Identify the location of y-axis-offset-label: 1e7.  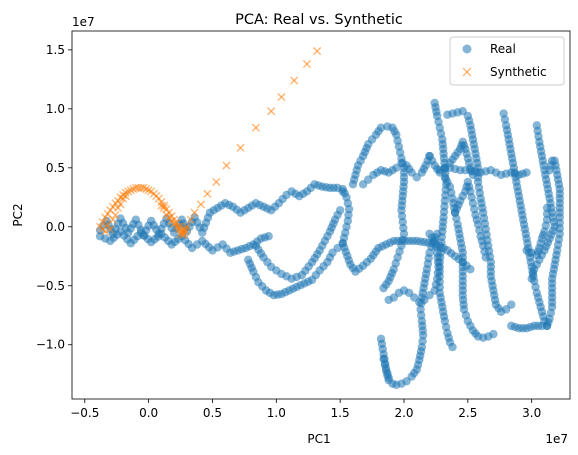
(83, 22).